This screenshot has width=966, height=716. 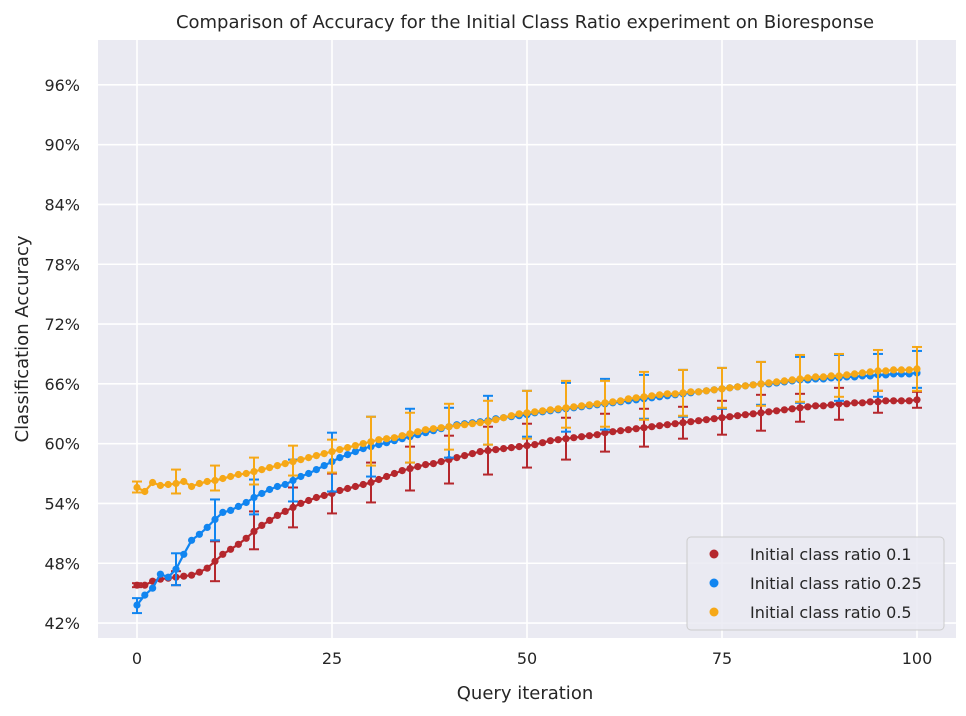 What do you see at coordinates (62, 145) in the screenshot?
I see `y-tick-label: 90%` at bounding box center [62, 145].